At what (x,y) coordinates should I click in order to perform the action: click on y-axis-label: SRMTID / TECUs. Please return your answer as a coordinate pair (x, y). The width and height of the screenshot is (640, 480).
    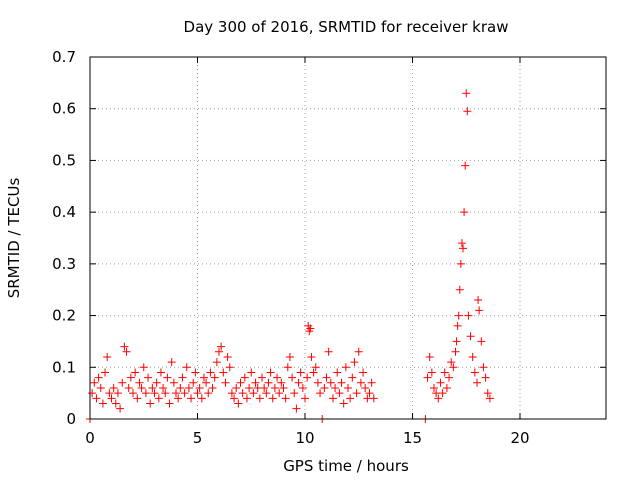
    Looking at the image, I should click on (14, 238).